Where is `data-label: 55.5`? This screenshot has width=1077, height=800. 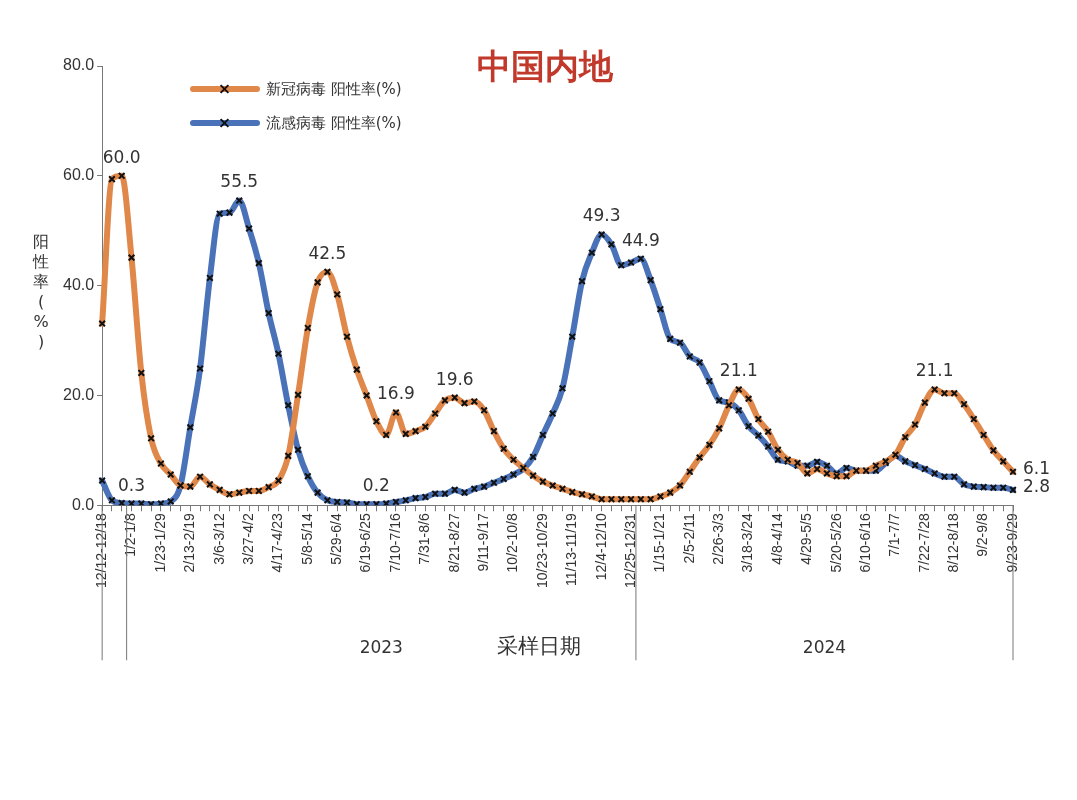 data-label: 55.5 is located at coordinates (239, 181).